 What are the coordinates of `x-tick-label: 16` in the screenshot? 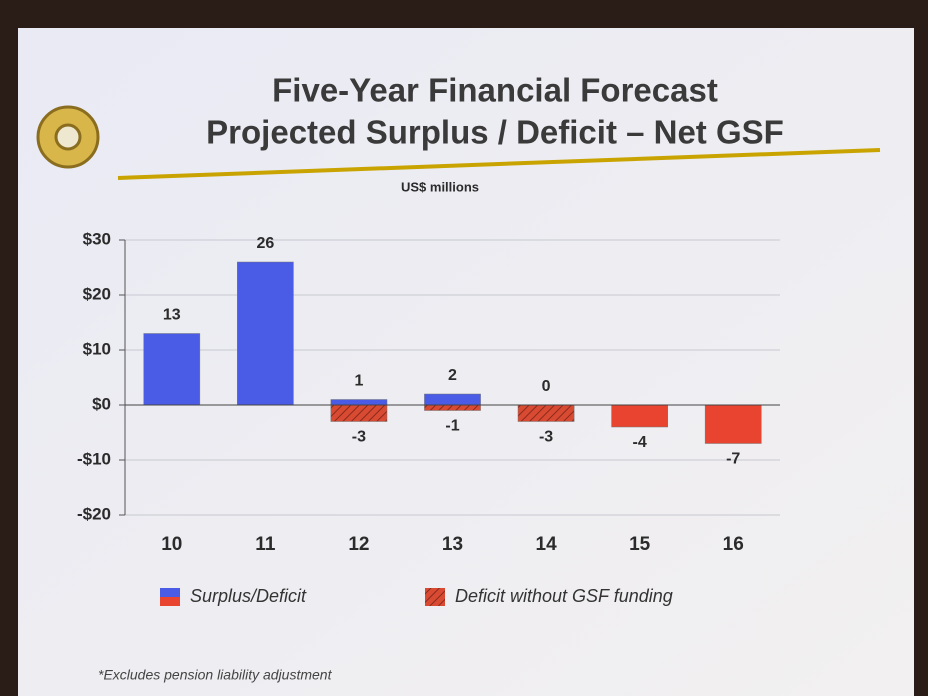 It's located at (733, 544).